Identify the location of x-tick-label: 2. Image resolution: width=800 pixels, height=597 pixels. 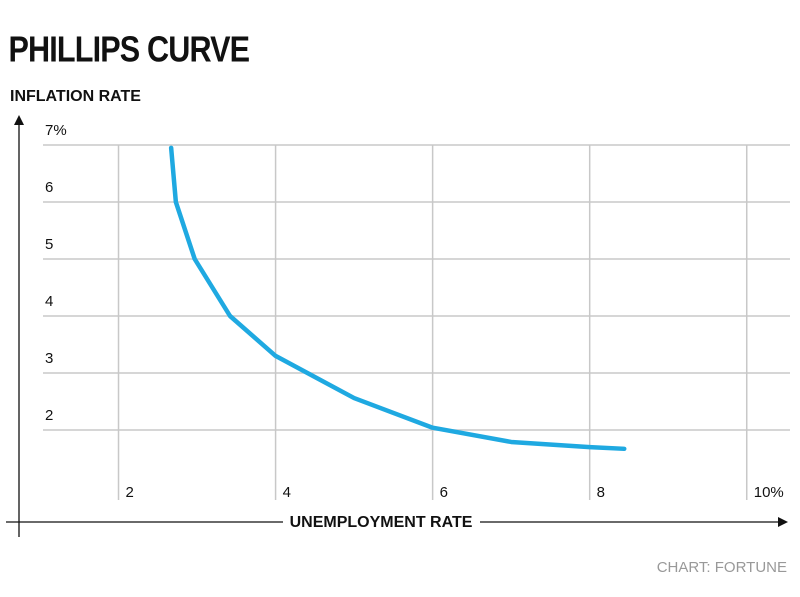
(130, 492).